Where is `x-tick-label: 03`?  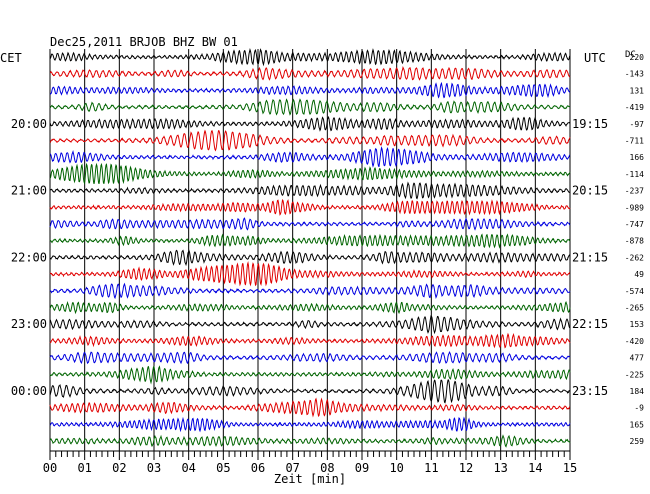 x-tick-label: 03 is located at coordinates (154, 468).